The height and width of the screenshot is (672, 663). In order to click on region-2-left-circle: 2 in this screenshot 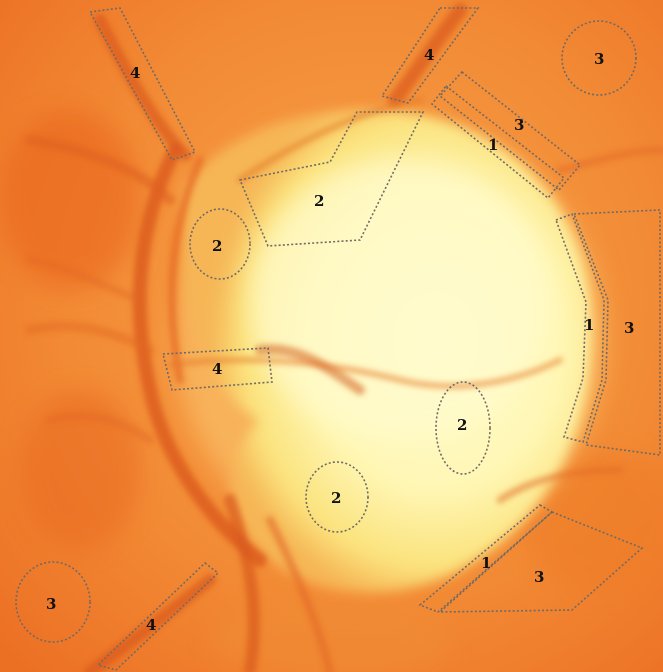, I will do `click(220, 244)`.